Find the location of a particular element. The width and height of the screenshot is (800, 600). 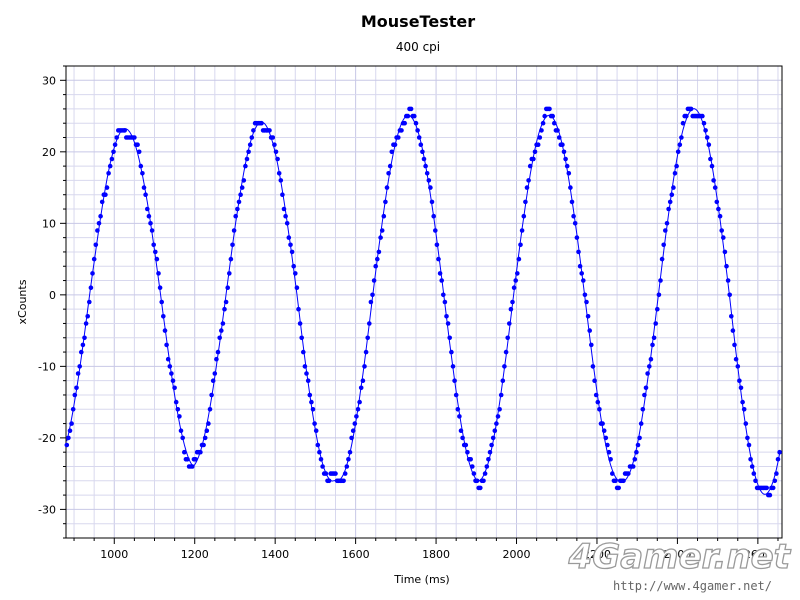

y-axis-label: xCounts is located at coordinates (22, 301).